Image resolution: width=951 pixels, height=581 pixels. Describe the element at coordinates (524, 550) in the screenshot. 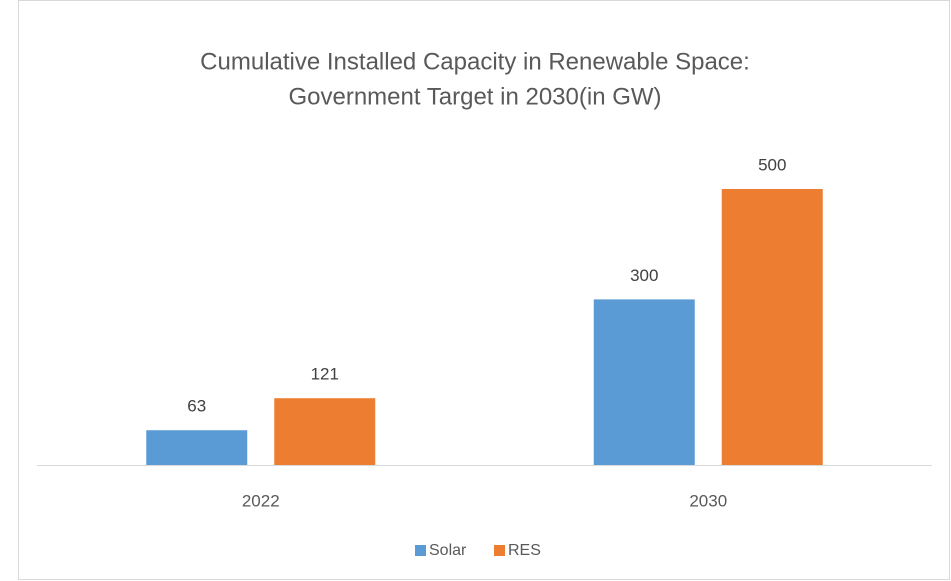

I see `legend-label: RES` at that location.